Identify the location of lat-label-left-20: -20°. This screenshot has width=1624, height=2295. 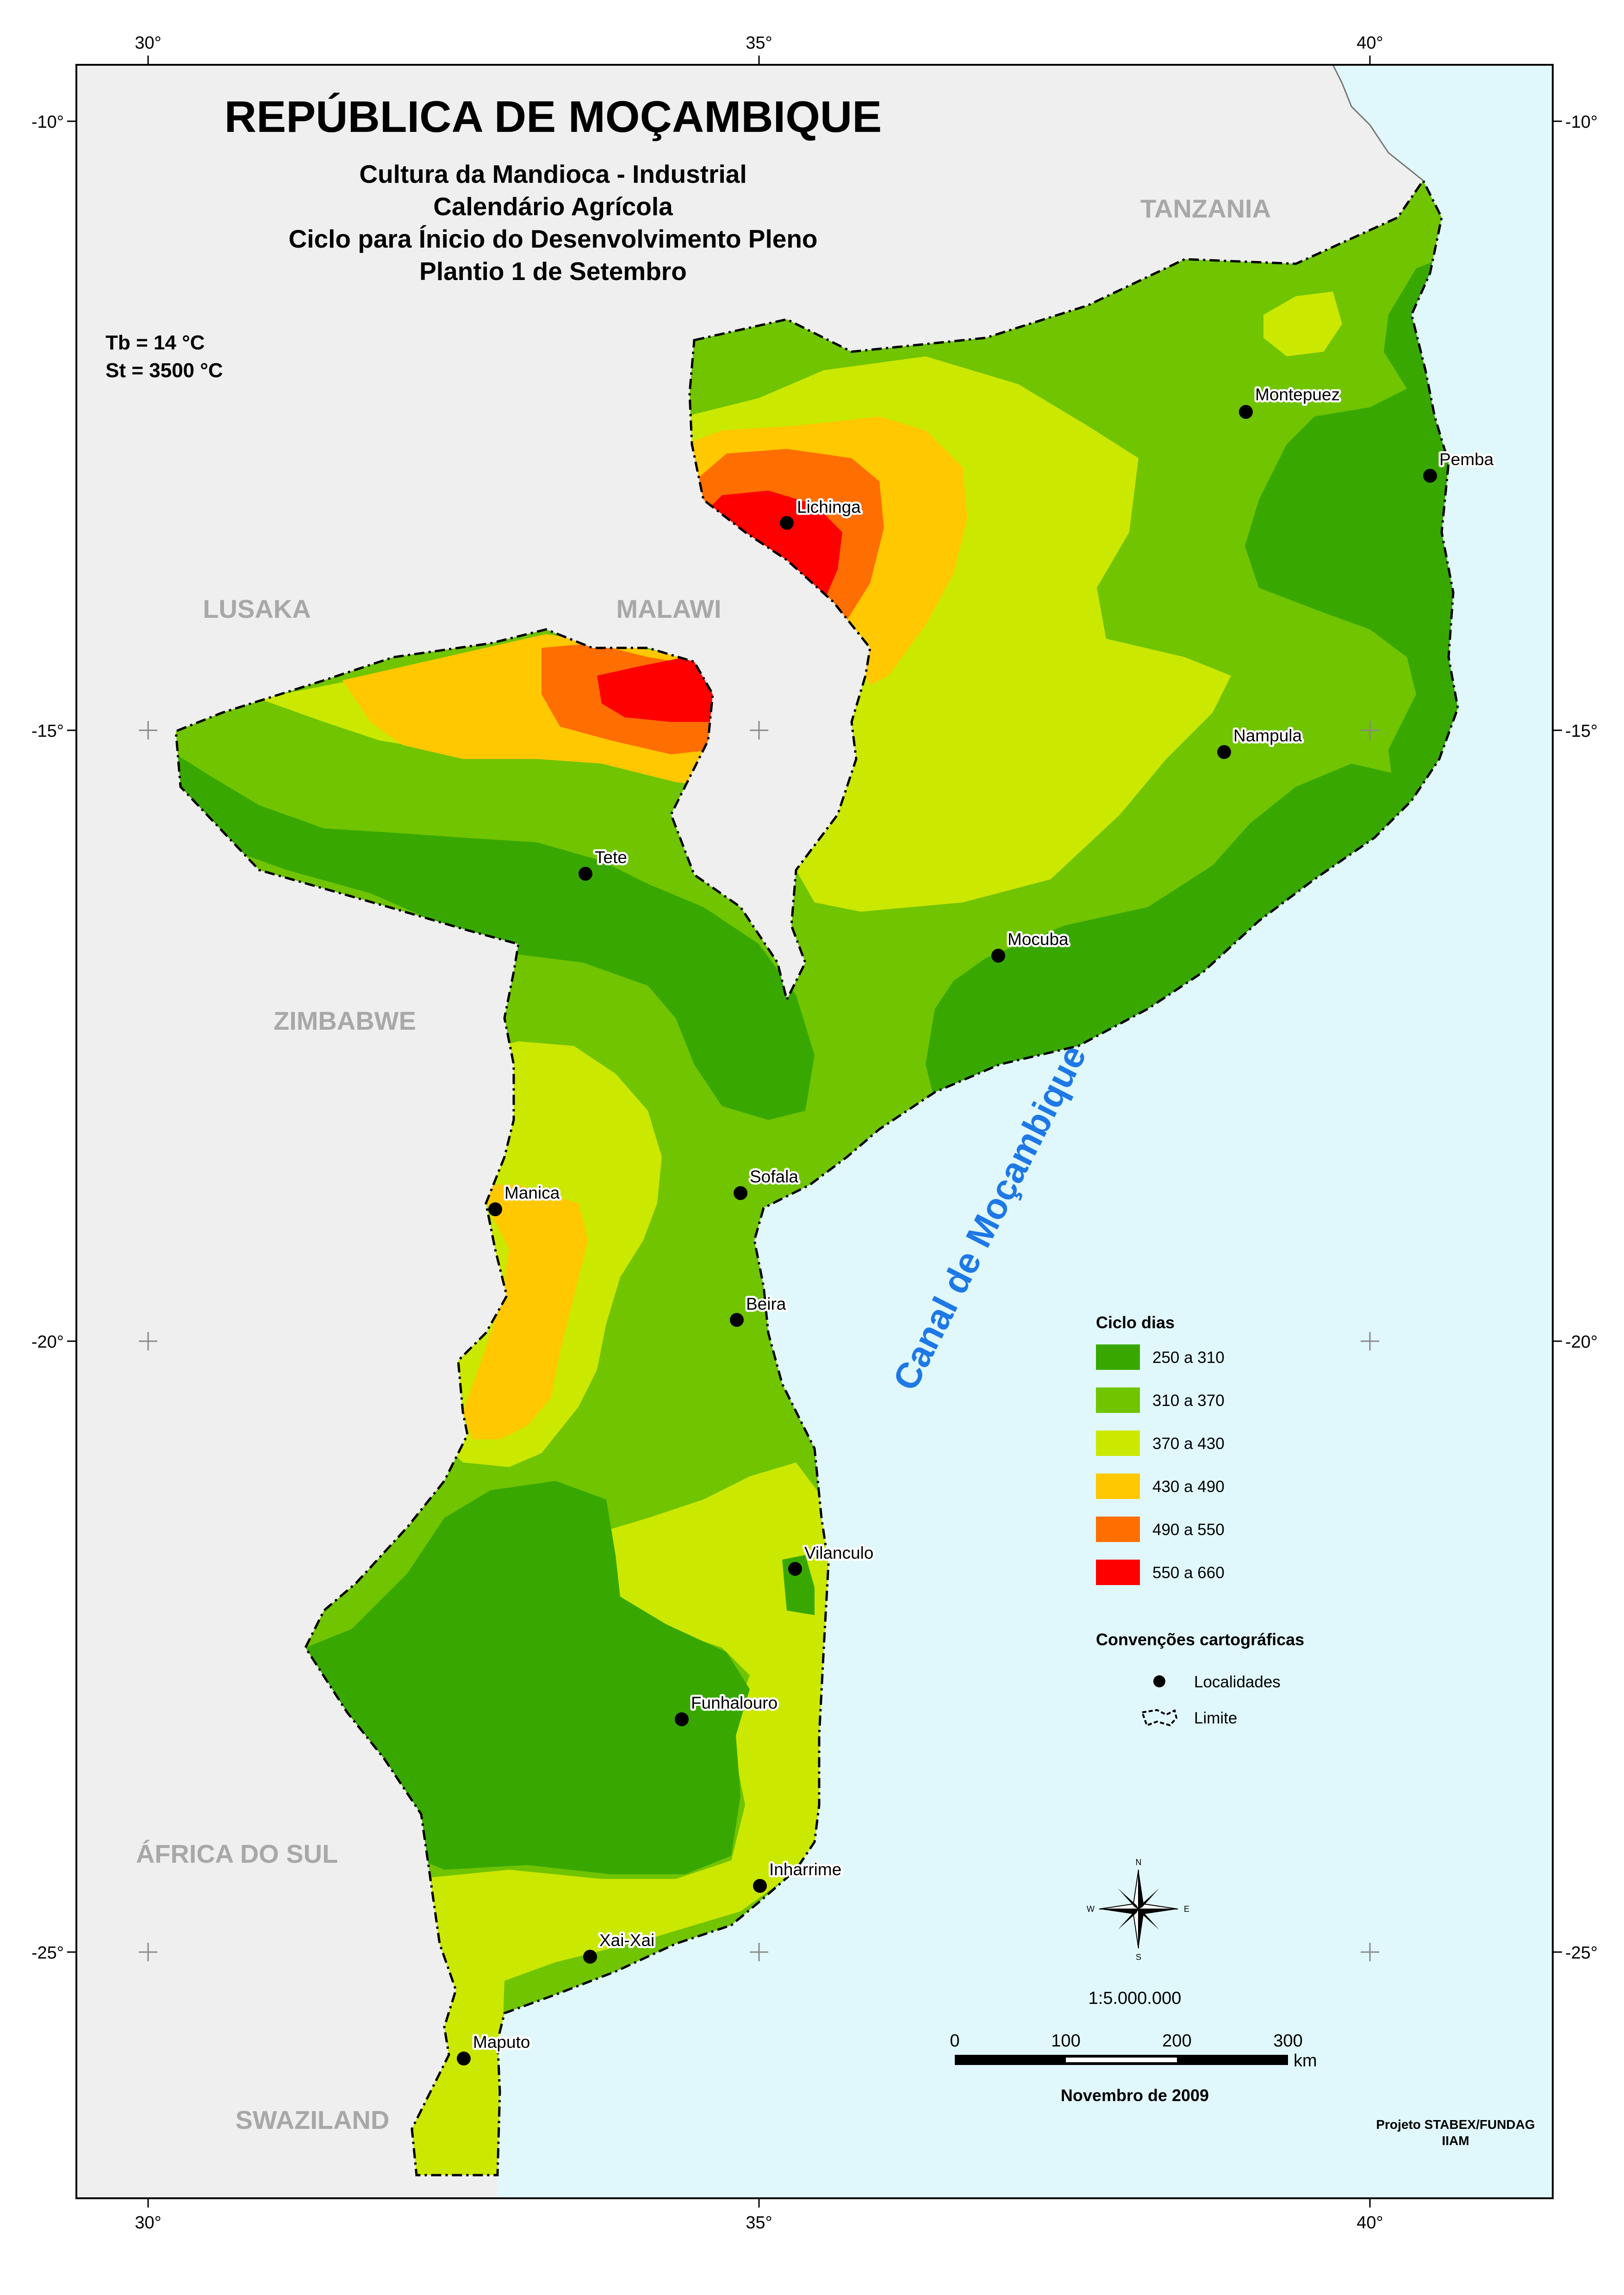
(47, 1342).